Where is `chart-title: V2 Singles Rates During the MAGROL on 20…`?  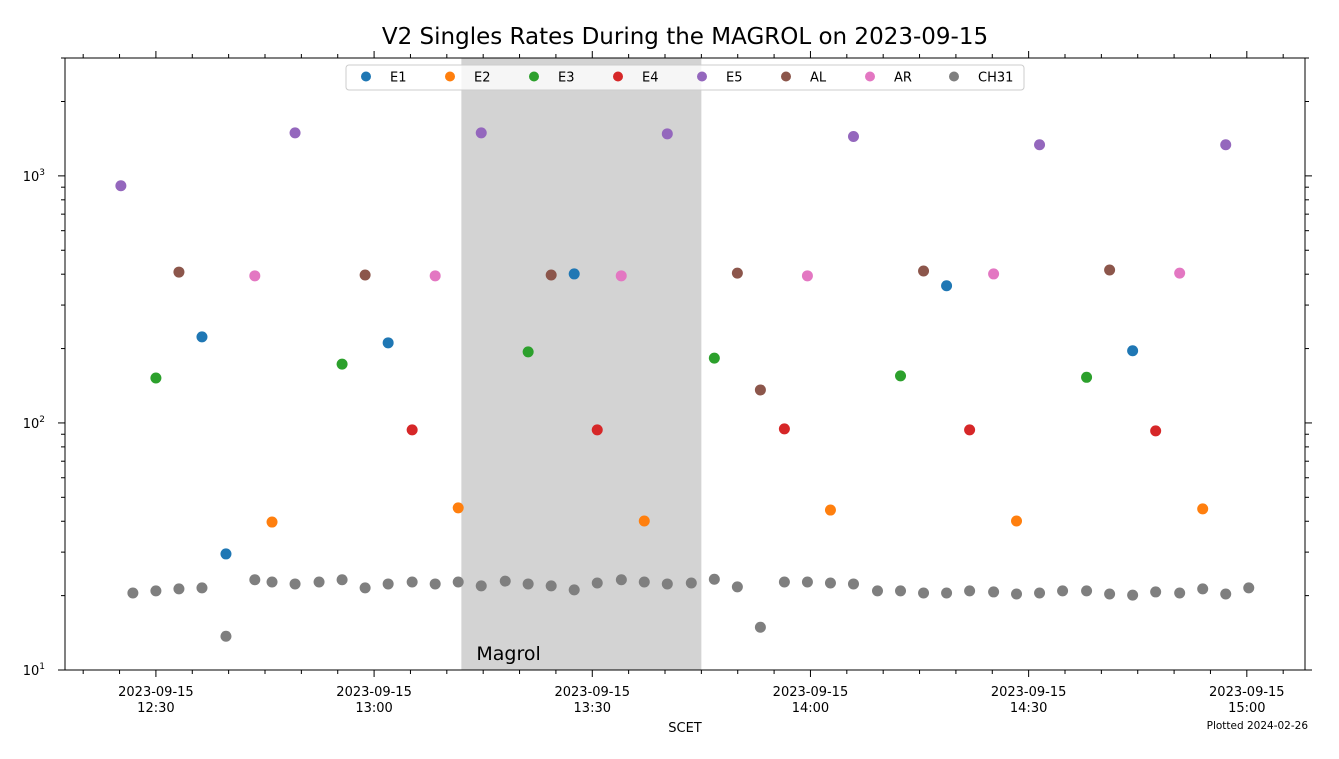
chart-title: V2 Singles Rates During the MAGROL on 20… is located at coordinates (685, 37).